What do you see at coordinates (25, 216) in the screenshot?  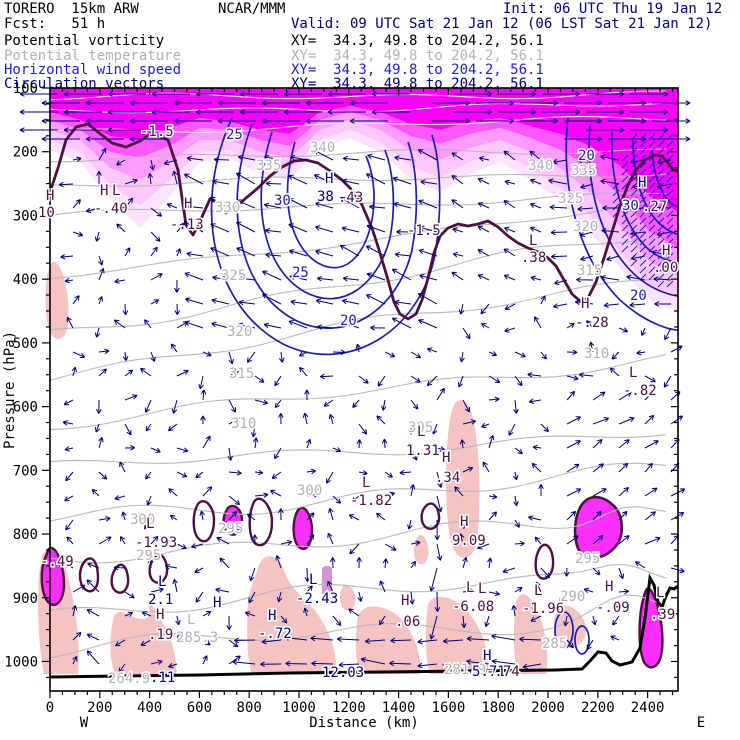 I see `svg-text: 300` at bounding box center [25, 216].